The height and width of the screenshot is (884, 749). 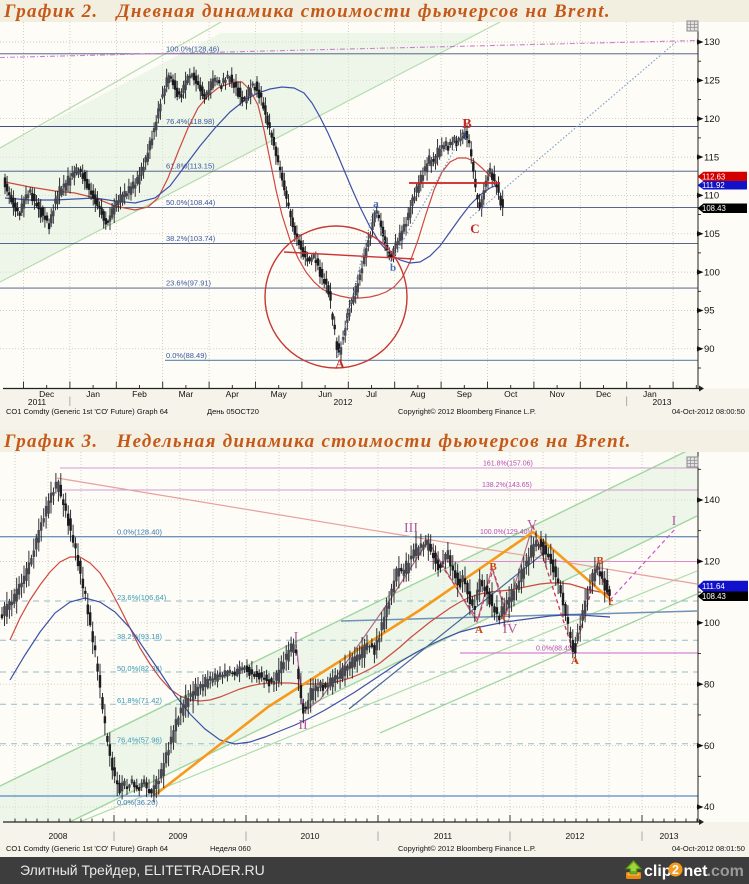 What do you see at coordinates (511, 394) in the screenshot?
I see `svg-text: Oct` at bounding box center [511, 394].